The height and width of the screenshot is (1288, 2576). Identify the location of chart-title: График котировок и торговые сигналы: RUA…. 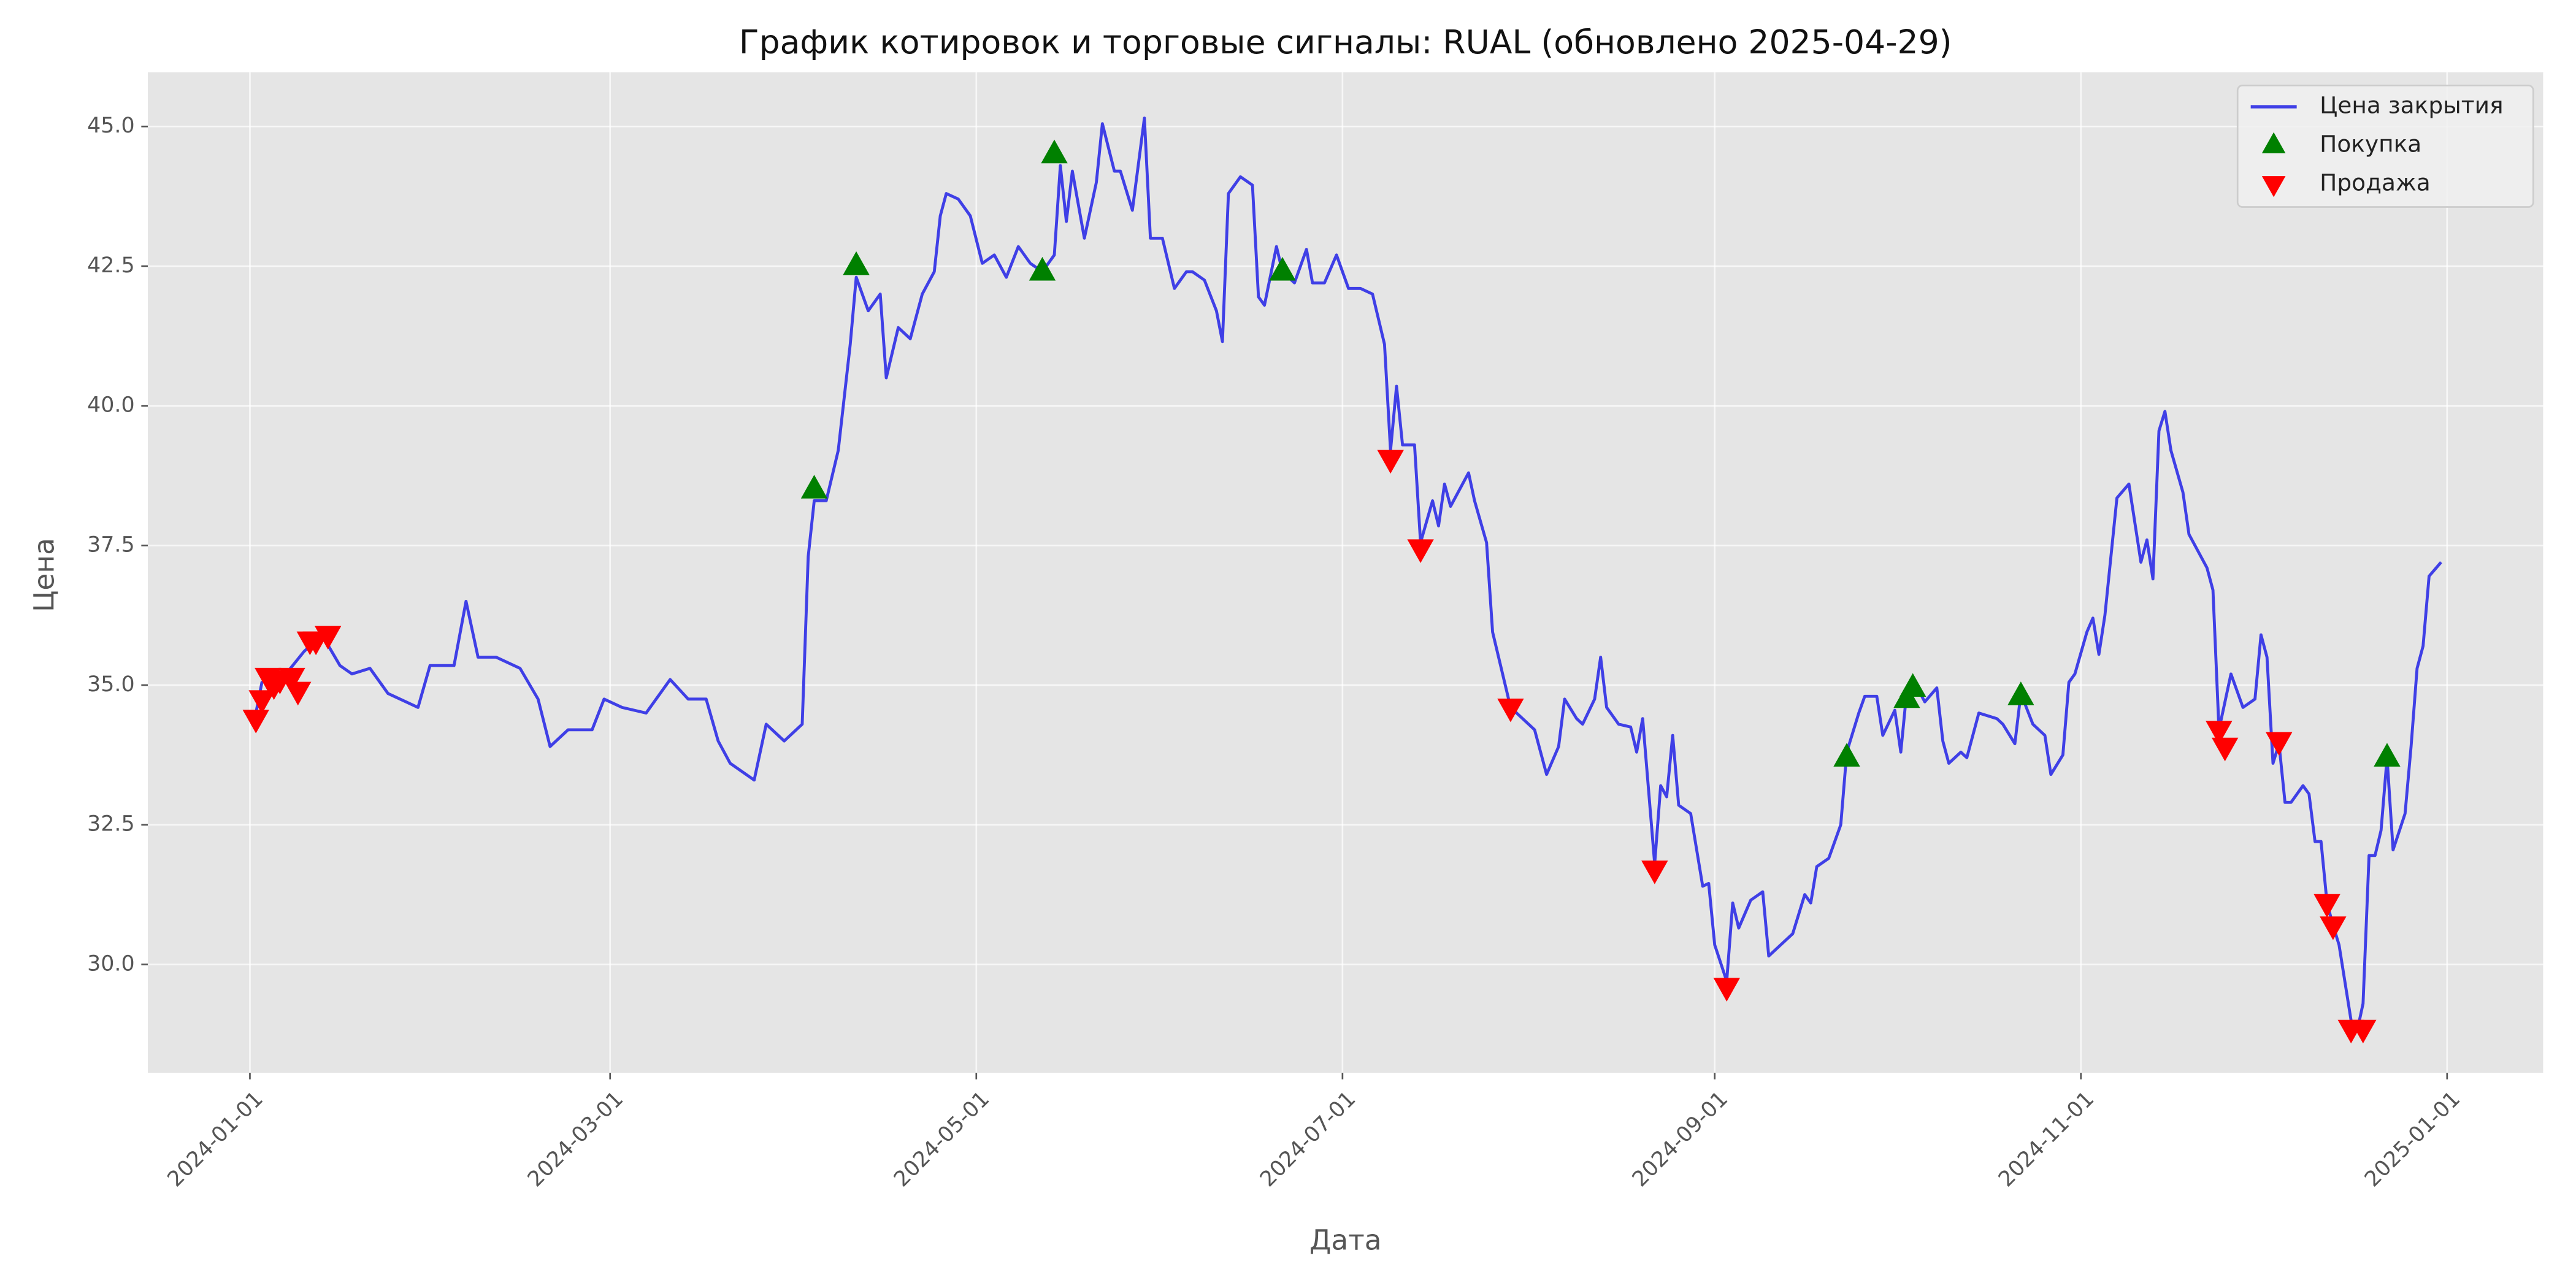
(1345, 42).